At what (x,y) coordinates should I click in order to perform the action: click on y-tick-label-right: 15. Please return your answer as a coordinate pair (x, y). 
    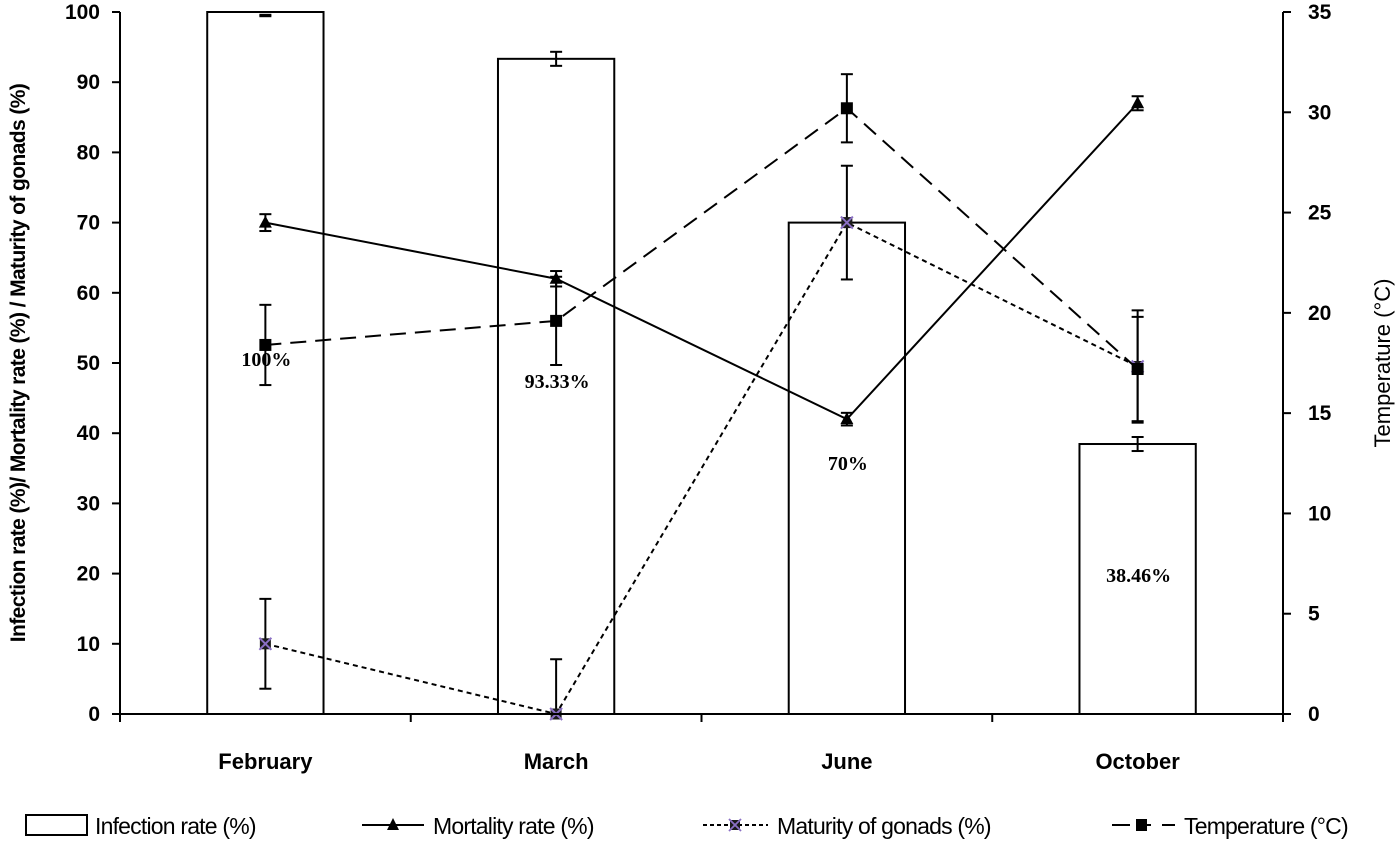
    Looking at the image, I should click on (1320, 413).